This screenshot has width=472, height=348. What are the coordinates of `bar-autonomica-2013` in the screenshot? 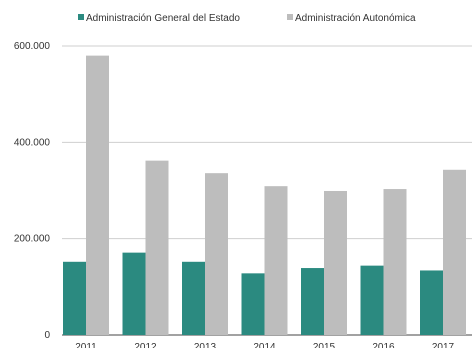 It's located at (216, 254).